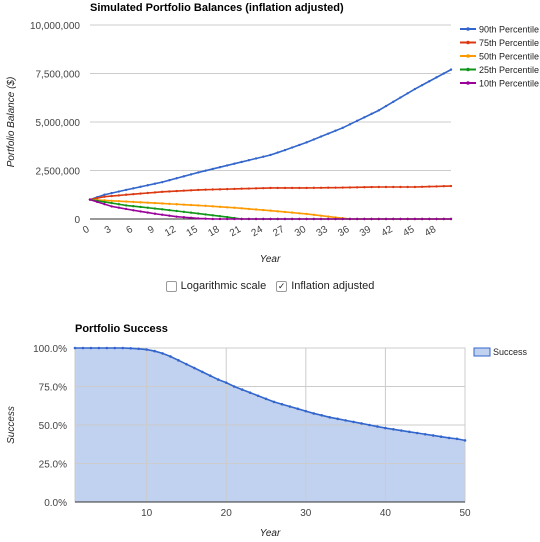  What do you see at coordinates (509, 43) in the screenshot?
I see `legend-label: 75th Percentile` at bounding box center [509, 43].